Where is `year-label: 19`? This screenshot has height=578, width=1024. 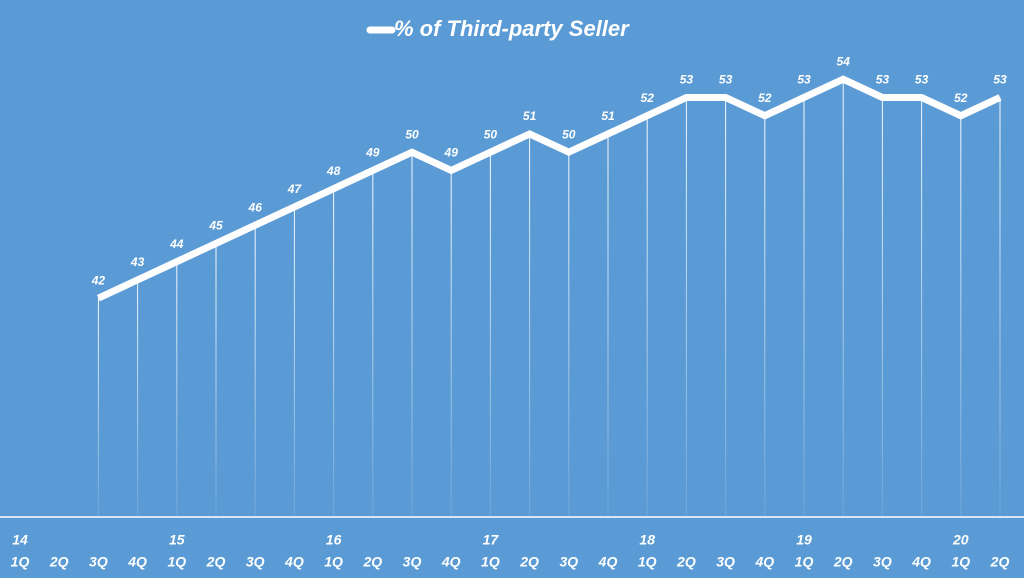 year-label: 19 is located at coordinates (804, 540).